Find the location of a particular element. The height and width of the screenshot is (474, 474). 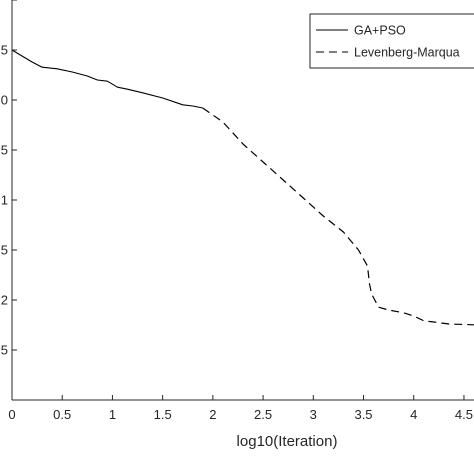

x-tick-label: 2.5 is located at coordinates (263, 414).